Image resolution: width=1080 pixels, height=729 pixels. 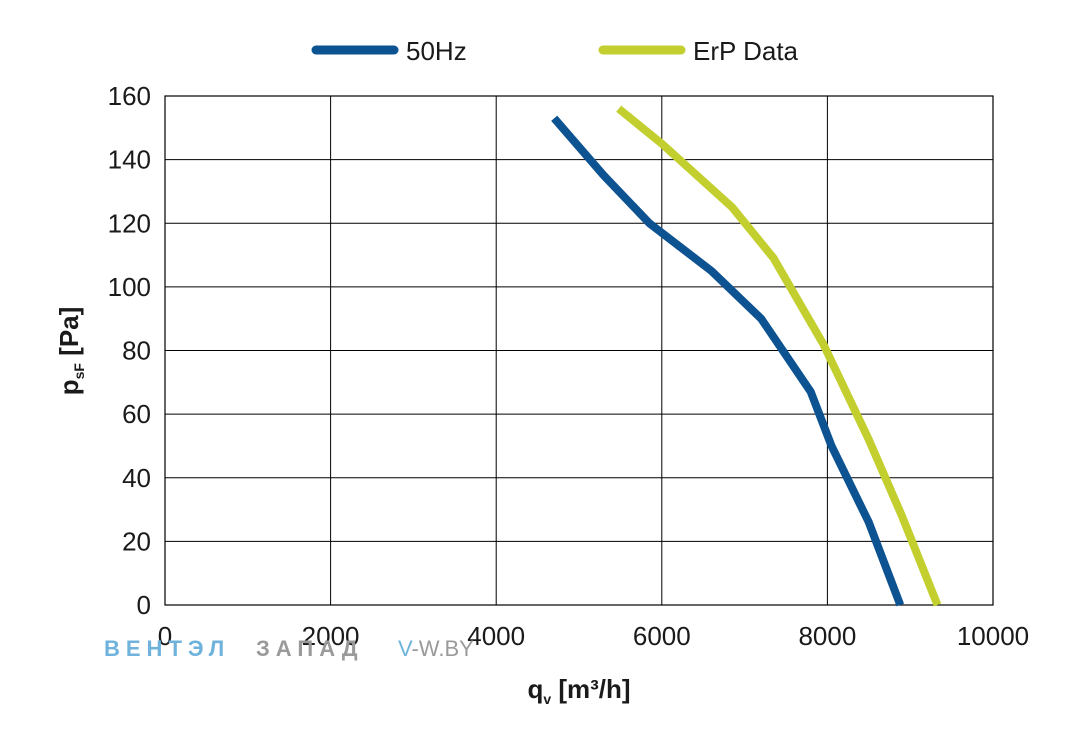 I want to click on y-tick-label: 0, so click(x=144, y=605).